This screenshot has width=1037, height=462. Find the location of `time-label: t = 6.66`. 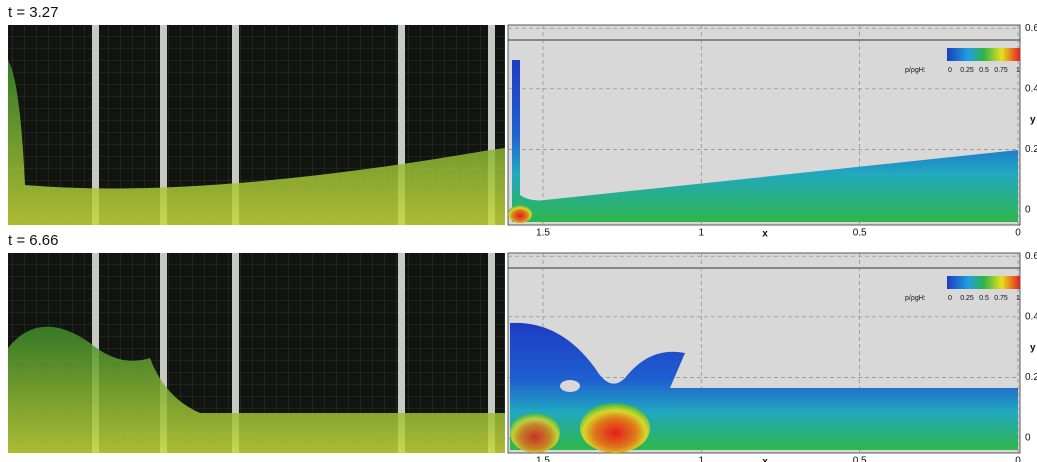

time-label: t = 6.66 is located at coordinates (33, 240).